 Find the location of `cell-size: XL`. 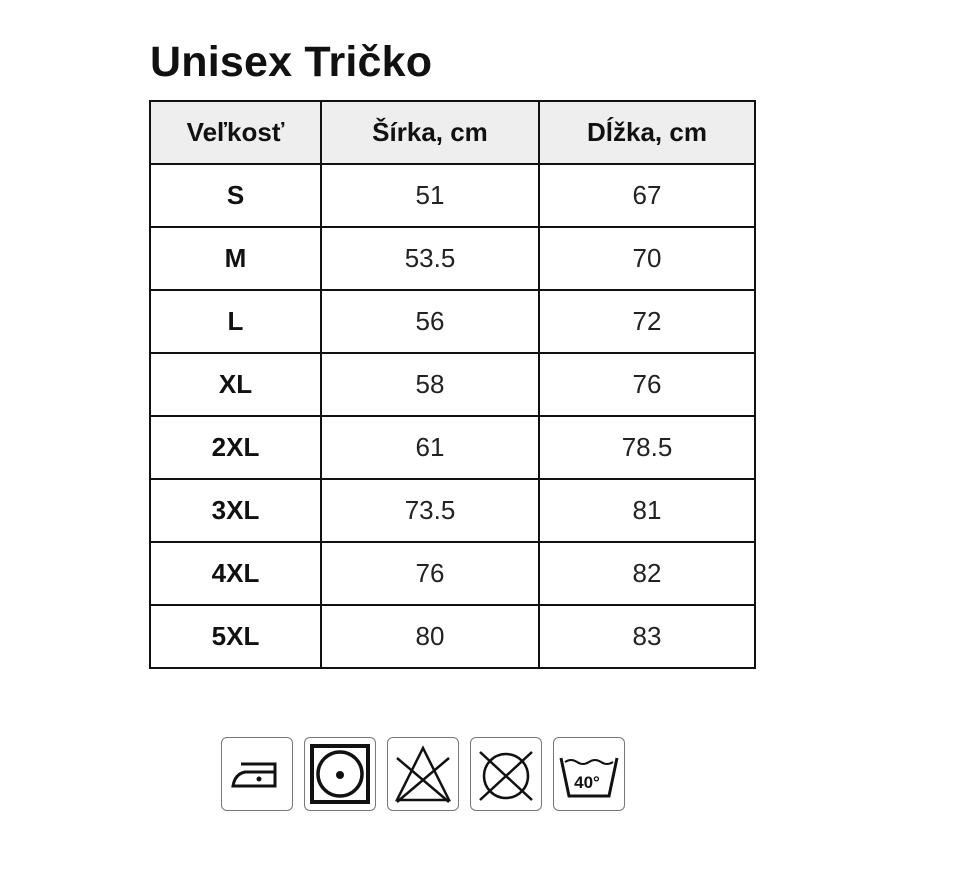

cell-size: XL is located at coordinates (235, 384).